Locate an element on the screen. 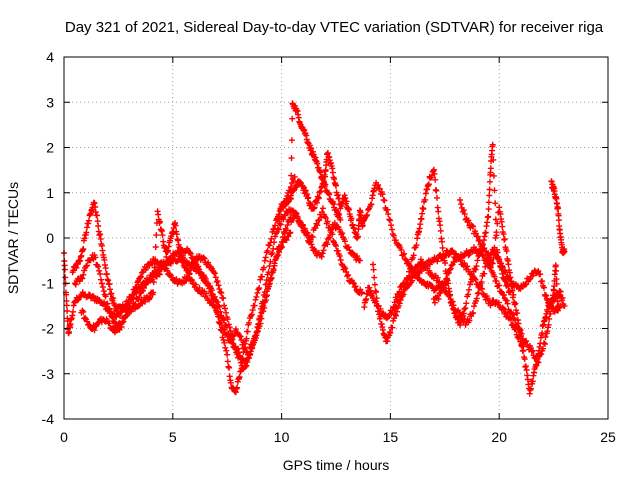  y-tick-label: -3 is located at coordinates (48, 374).